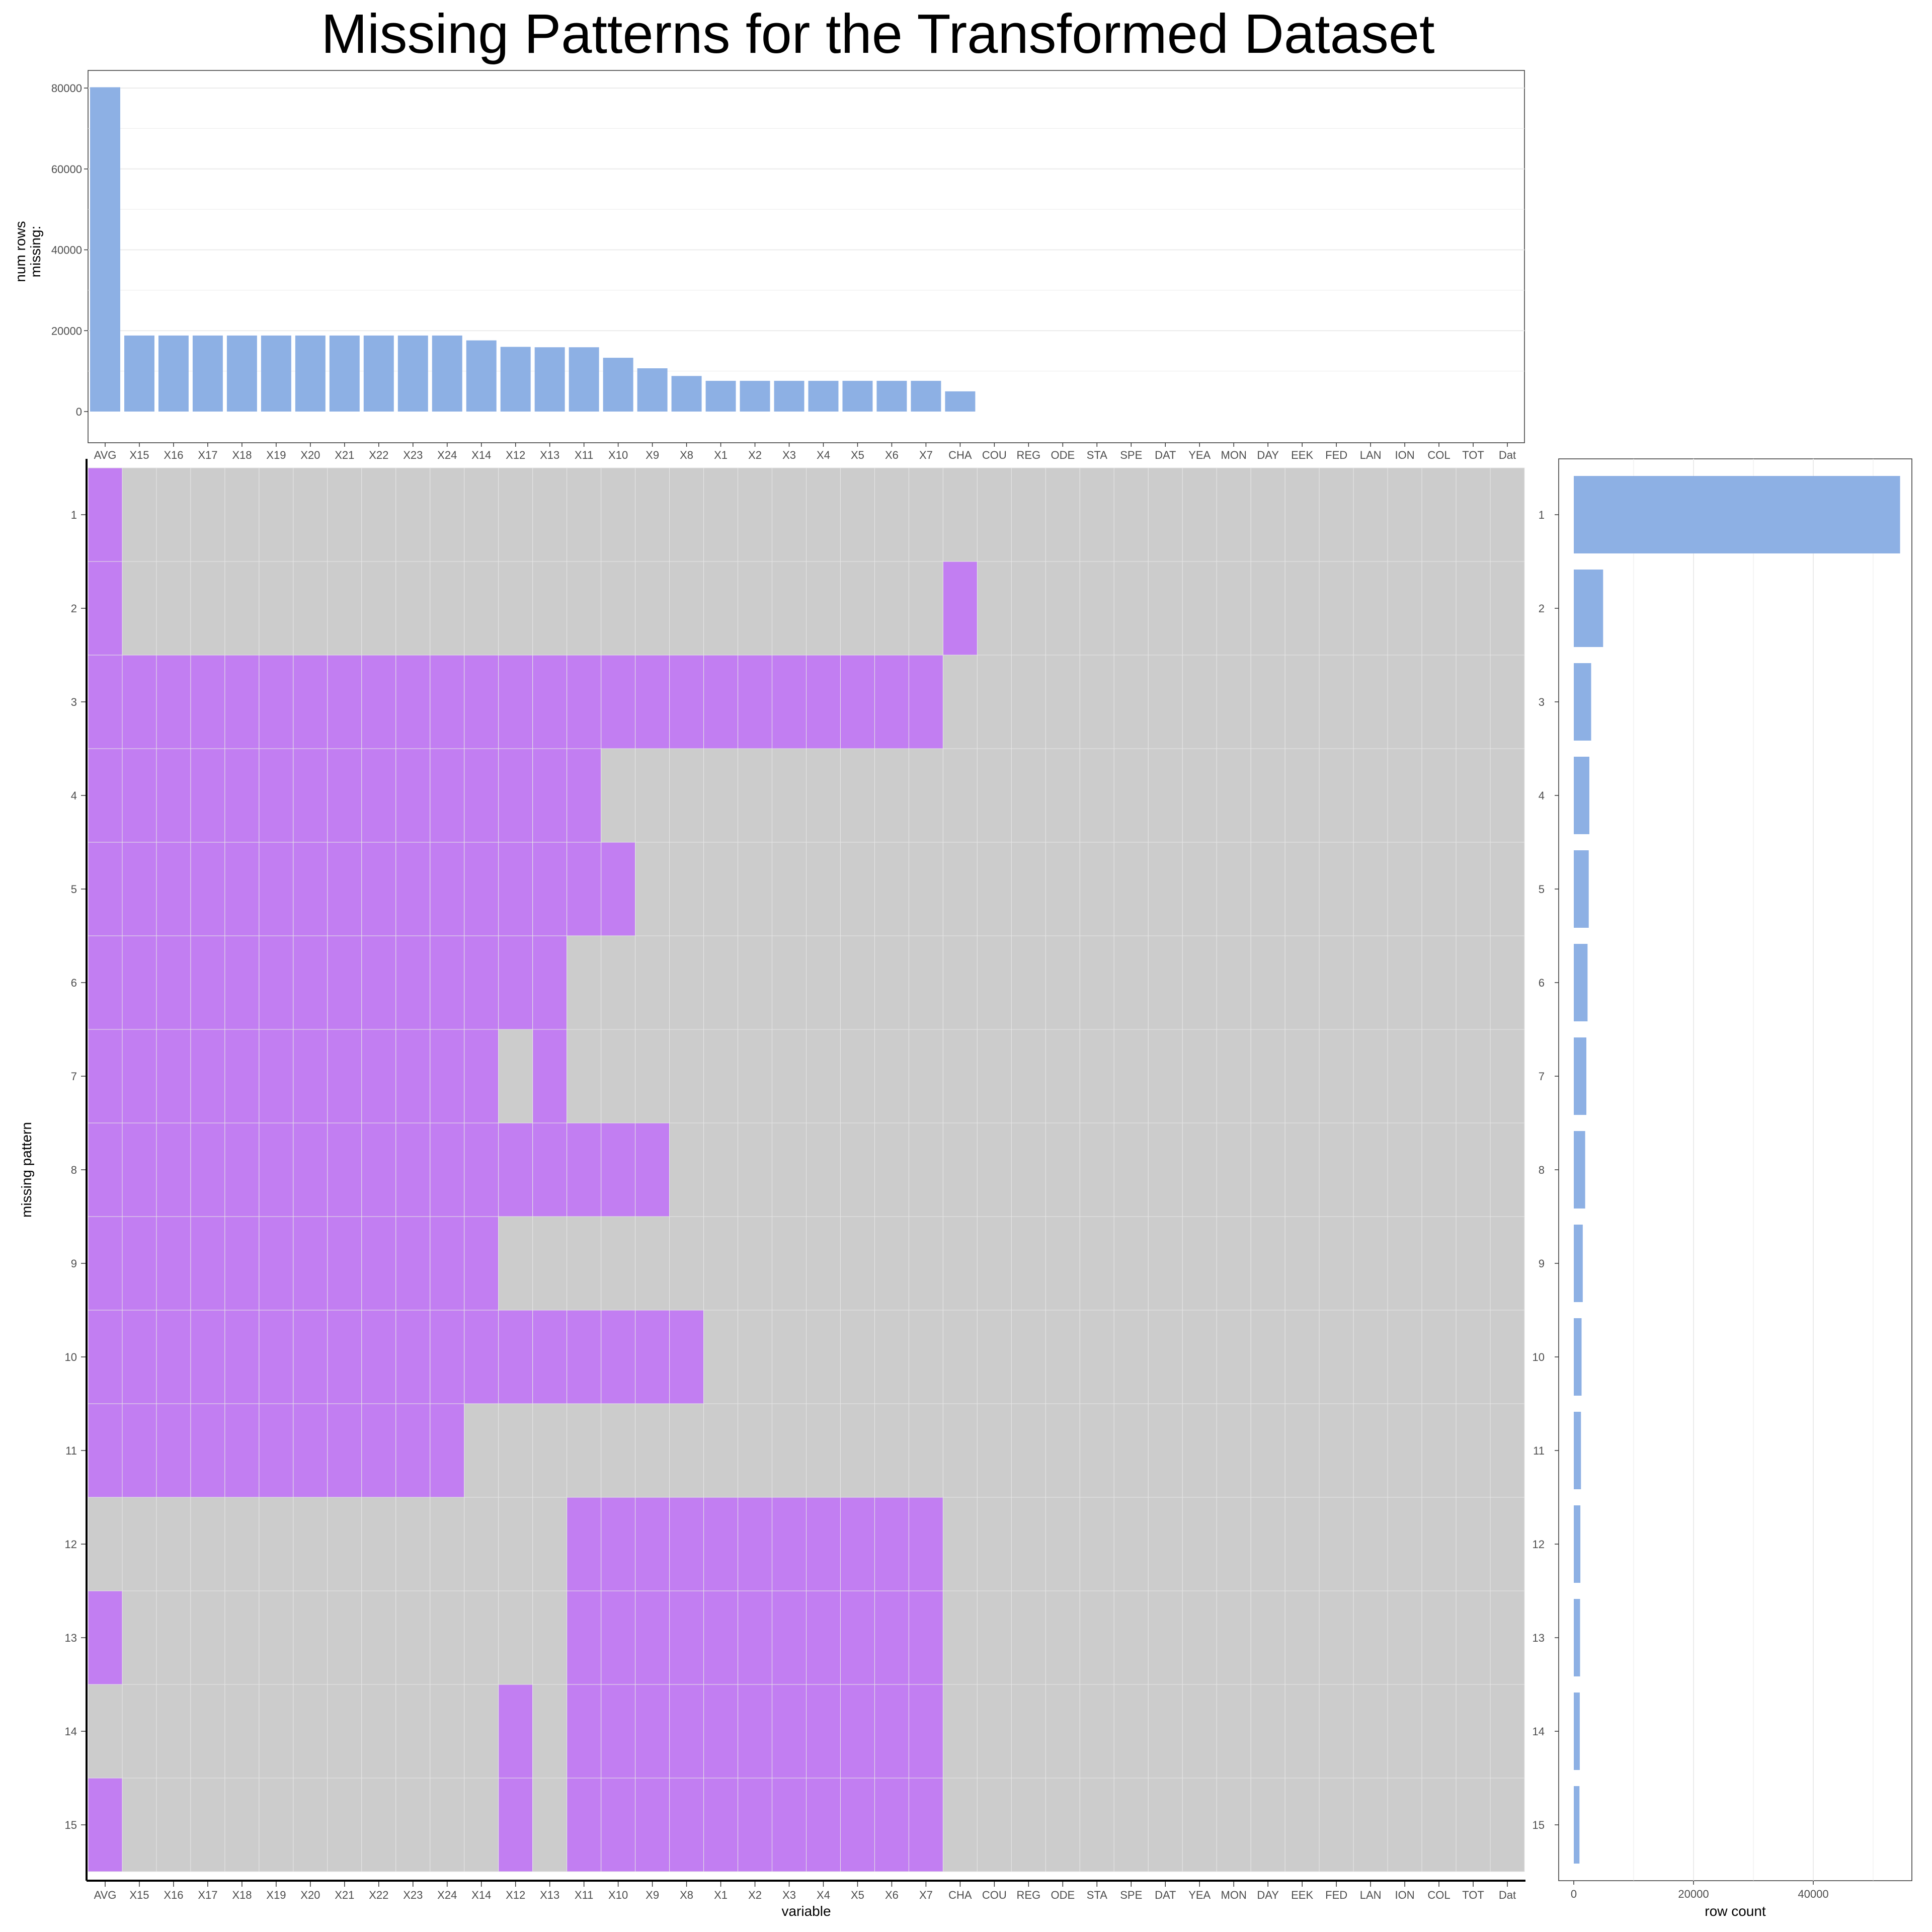 This screenshot has height=1932, width=1932. I want to click on cell-4-X19-missing, so click(277, 795).